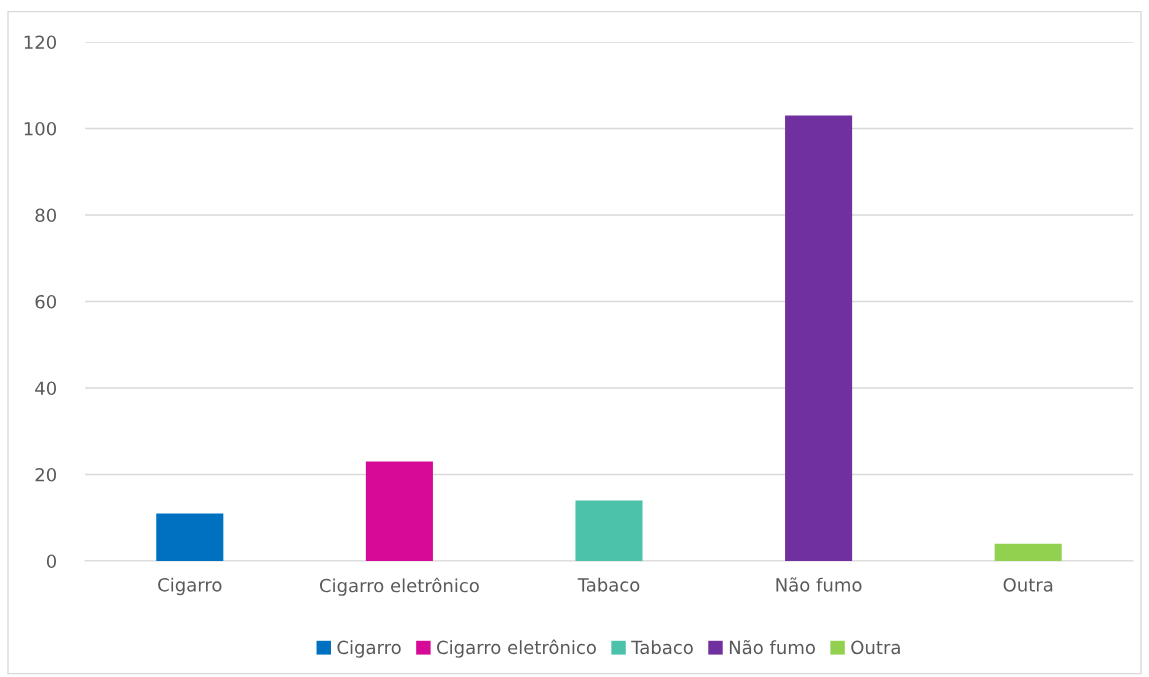  I want to click on legend-label: Outra, so click(875, 647).